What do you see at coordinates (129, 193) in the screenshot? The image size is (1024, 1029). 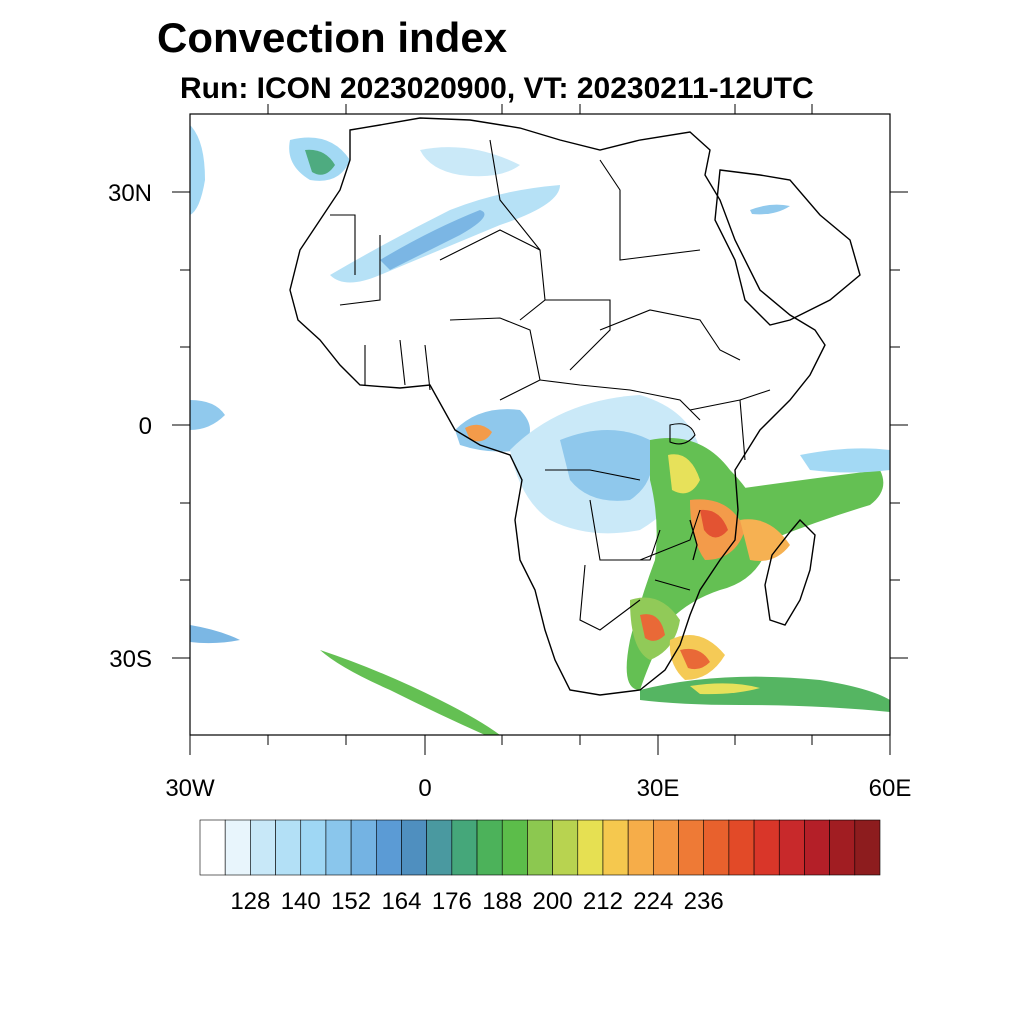 I see `lat-label-30n: 30N` at bounding box center [129, 193].